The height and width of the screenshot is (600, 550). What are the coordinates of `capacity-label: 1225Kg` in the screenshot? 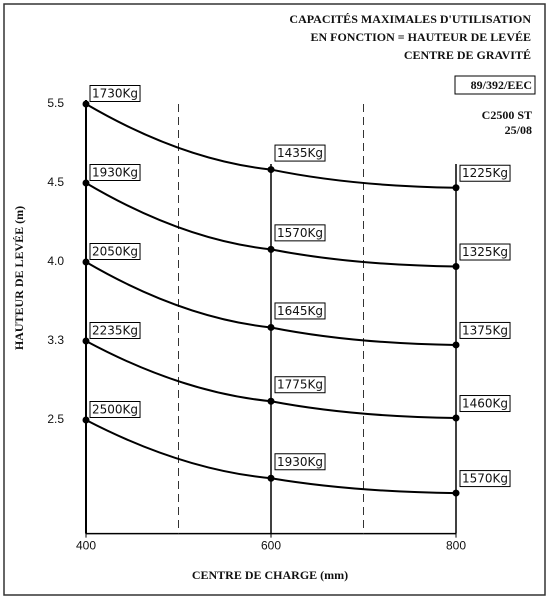 It's located at (485, 173).